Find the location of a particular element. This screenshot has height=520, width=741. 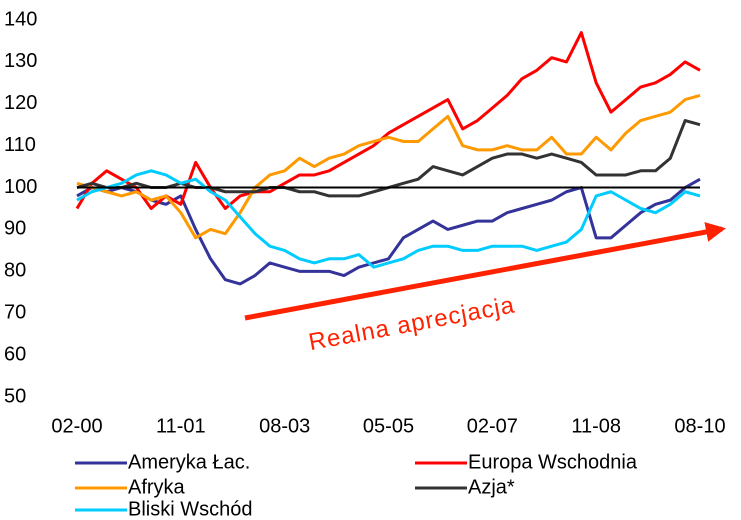

legend-label: Azja* is located at coordinates (491, 487).